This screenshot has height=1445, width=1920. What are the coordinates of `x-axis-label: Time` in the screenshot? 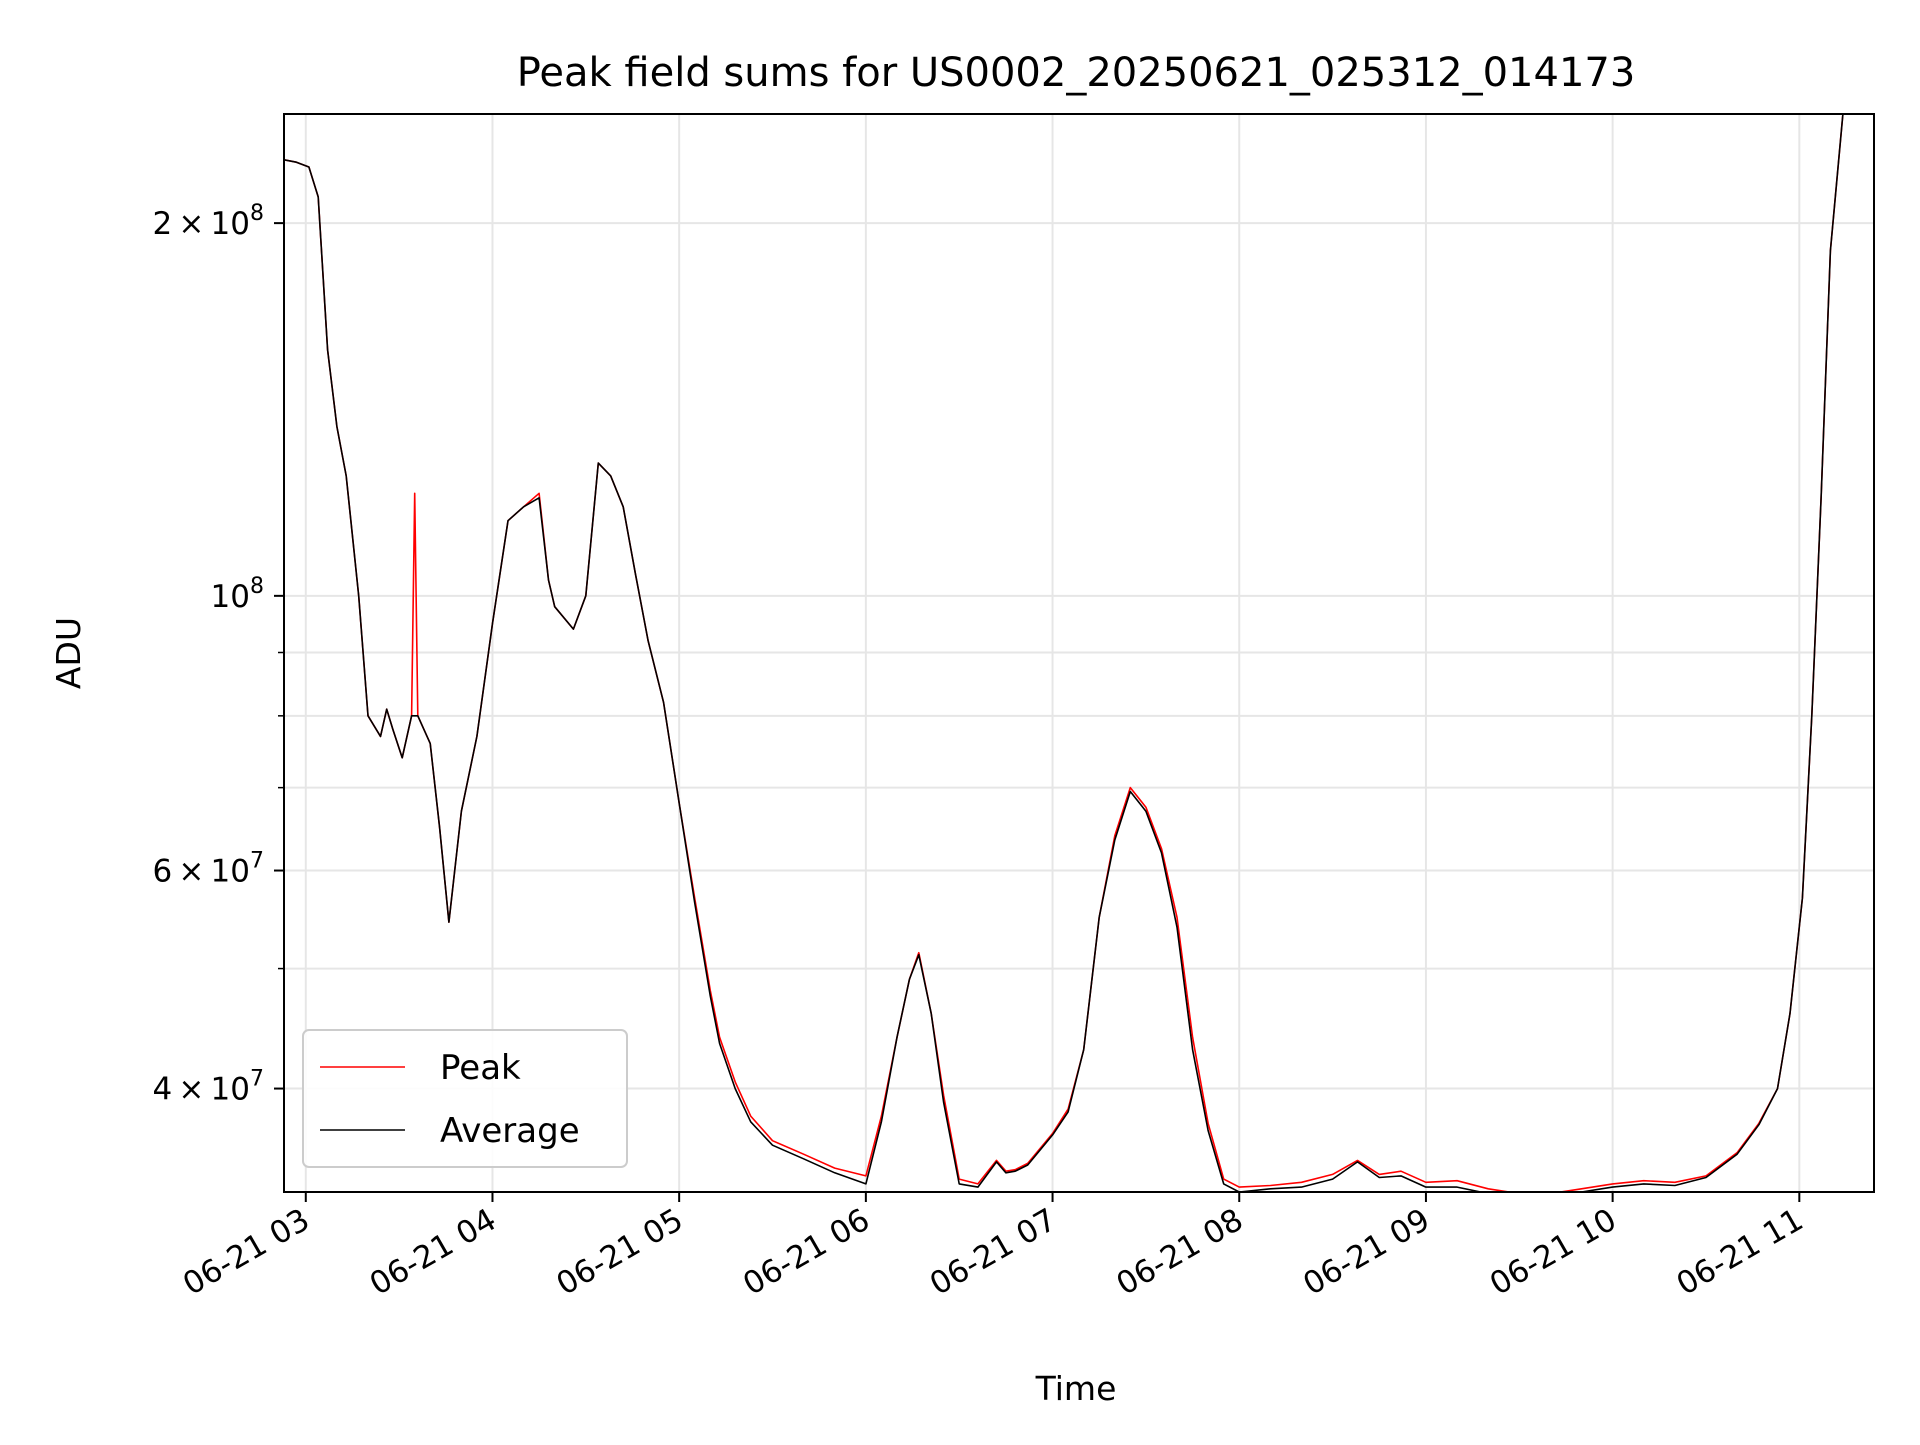 It's located at (1076, 1388).